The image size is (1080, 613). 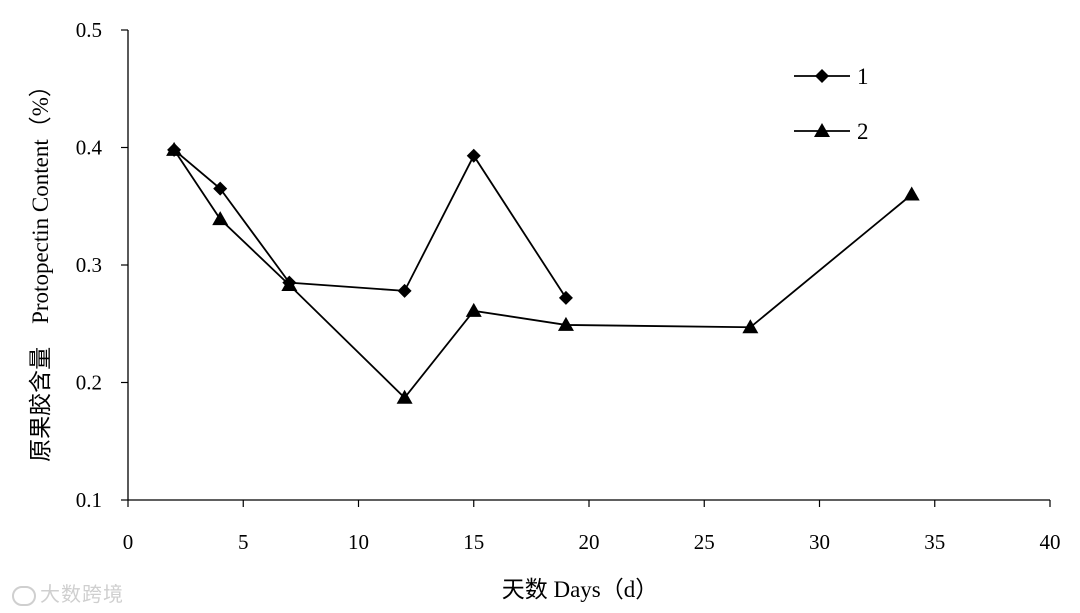 I want to click on y-tick-label: 0.2, so click(x=89, y=383).